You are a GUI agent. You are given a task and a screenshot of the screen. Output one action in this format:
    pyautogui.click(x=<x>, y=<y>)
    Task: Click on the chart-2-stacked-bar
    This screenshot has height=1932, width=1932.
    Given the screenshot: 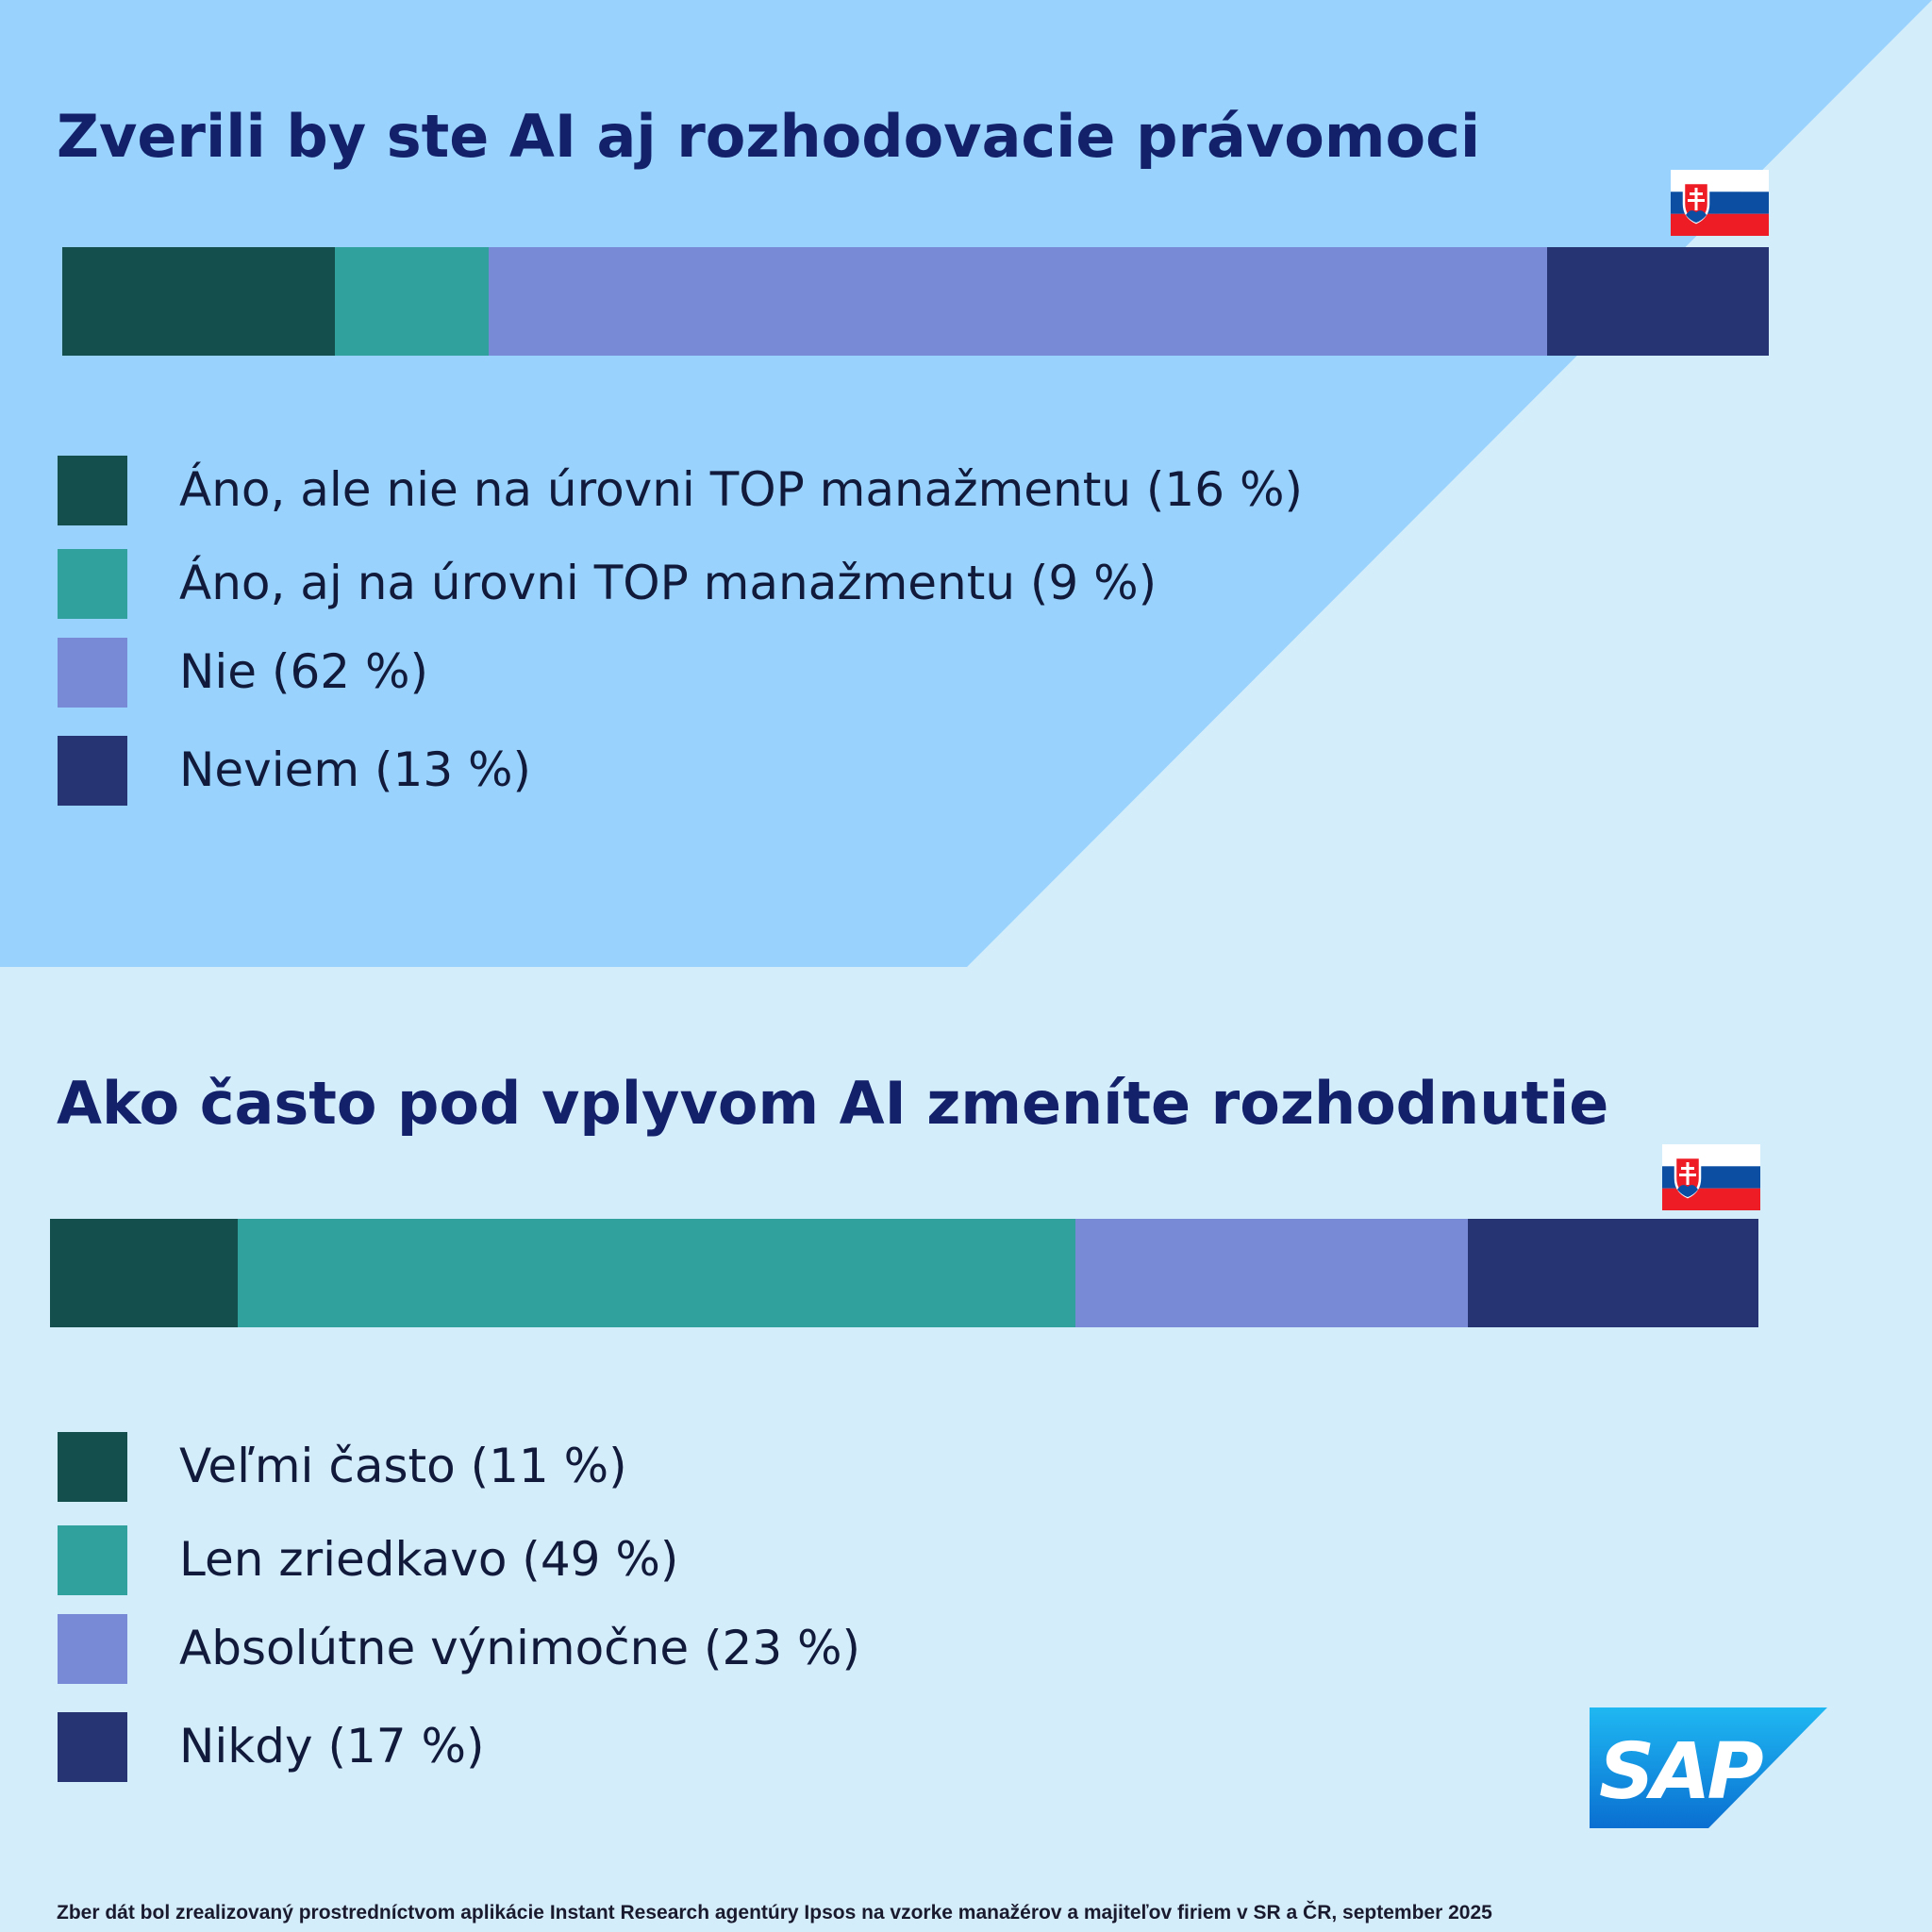 What is the action you would take?
    pyautogui.click(x=904, y=1273)
    